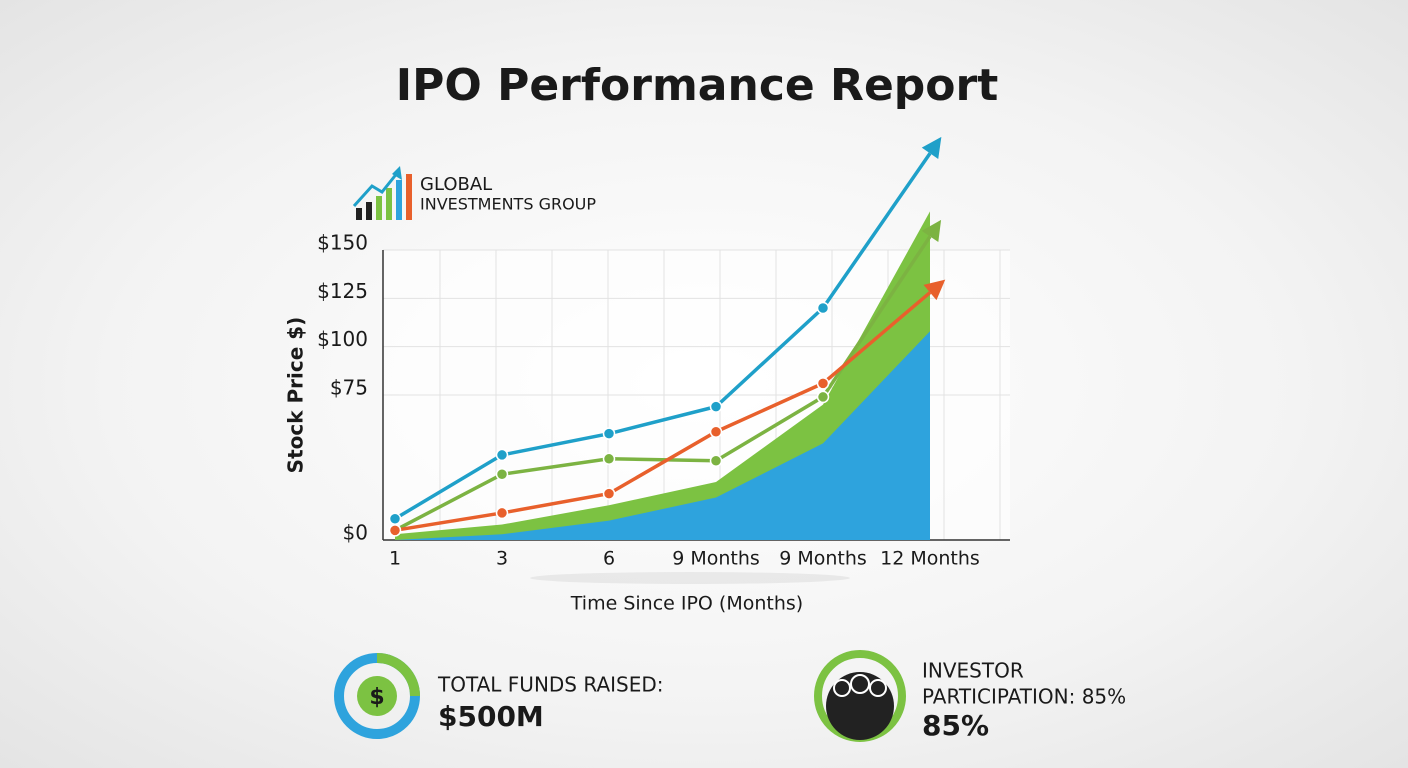  What do you see at coordinates (508, 204) in the screenshot?
I see `logo-text: INVESTMENTS GROUP` at bounding box center [508, 204].